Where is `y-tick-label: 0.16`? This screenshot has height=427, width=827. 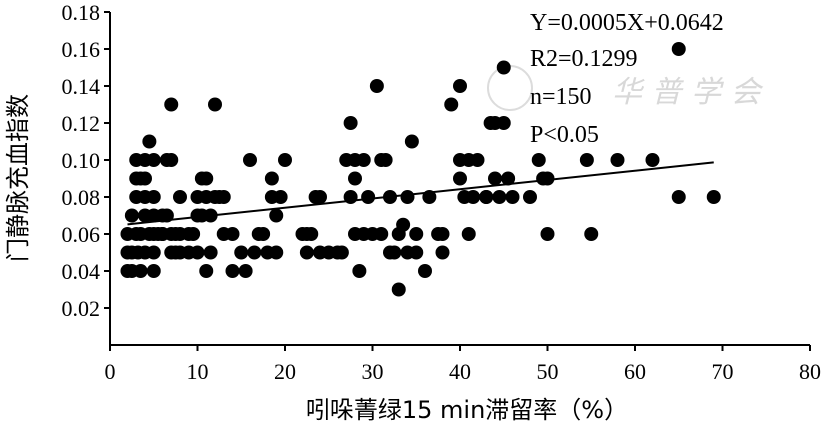
y-tick-label: 0.16 is located at coordinates (81, 49).